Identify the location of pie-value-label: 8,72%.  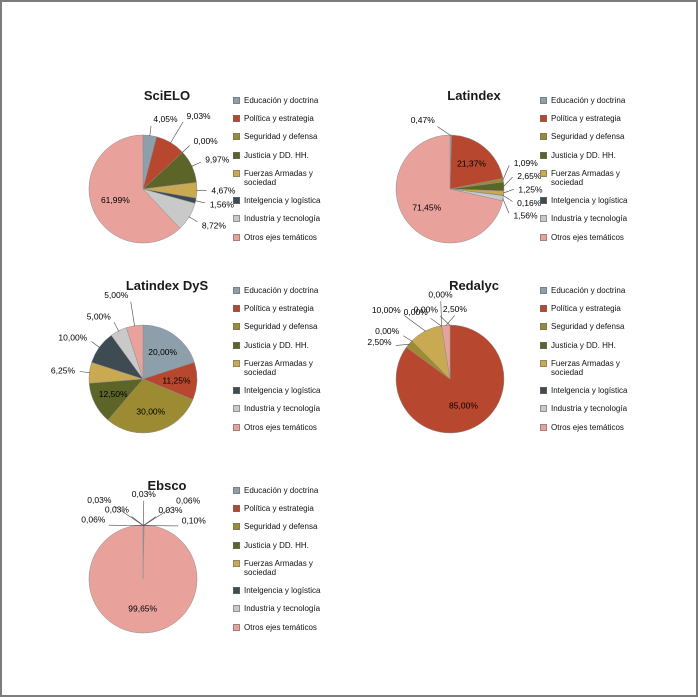
(214, 225).